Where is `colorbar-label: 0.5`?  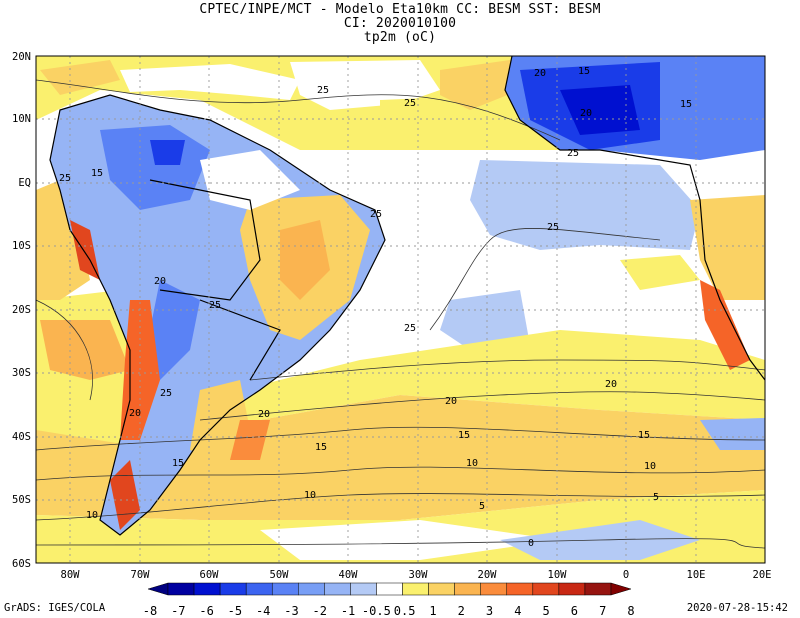
colorbar-label: 0.5 is located at coordinates (405, 611).